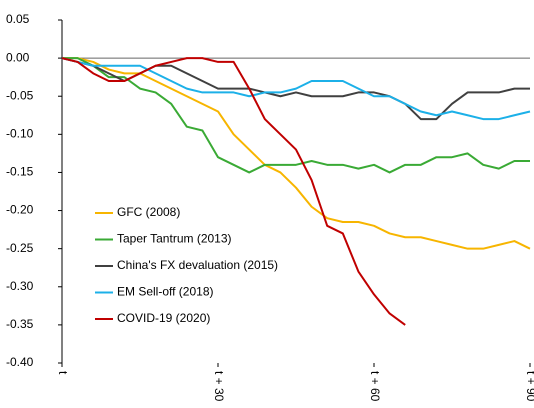 This screenshot has height=408, width=534. I want to click on x-tick-label: t + 90, so click(529, 386).